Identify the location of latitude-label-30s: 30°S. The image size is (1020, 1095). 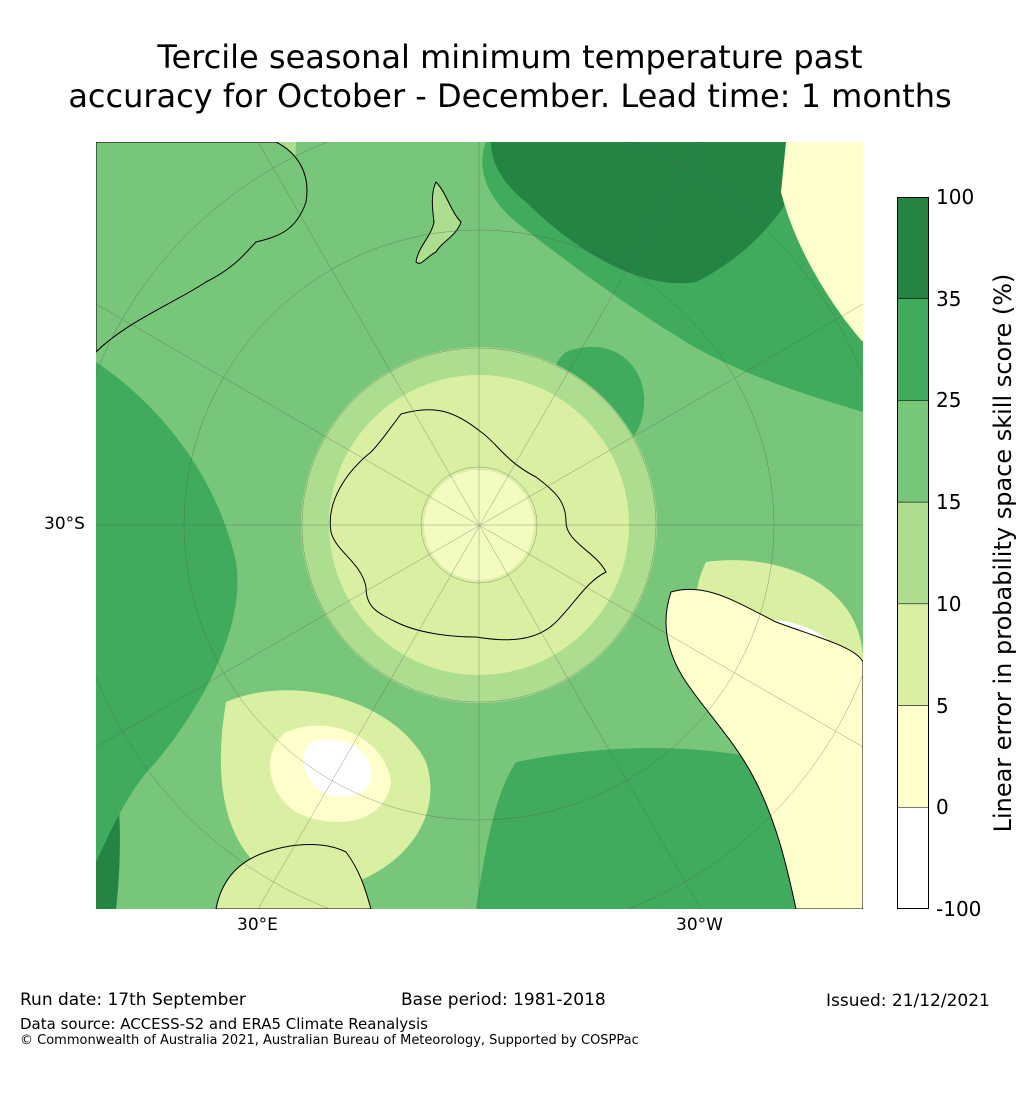
(64, 524).